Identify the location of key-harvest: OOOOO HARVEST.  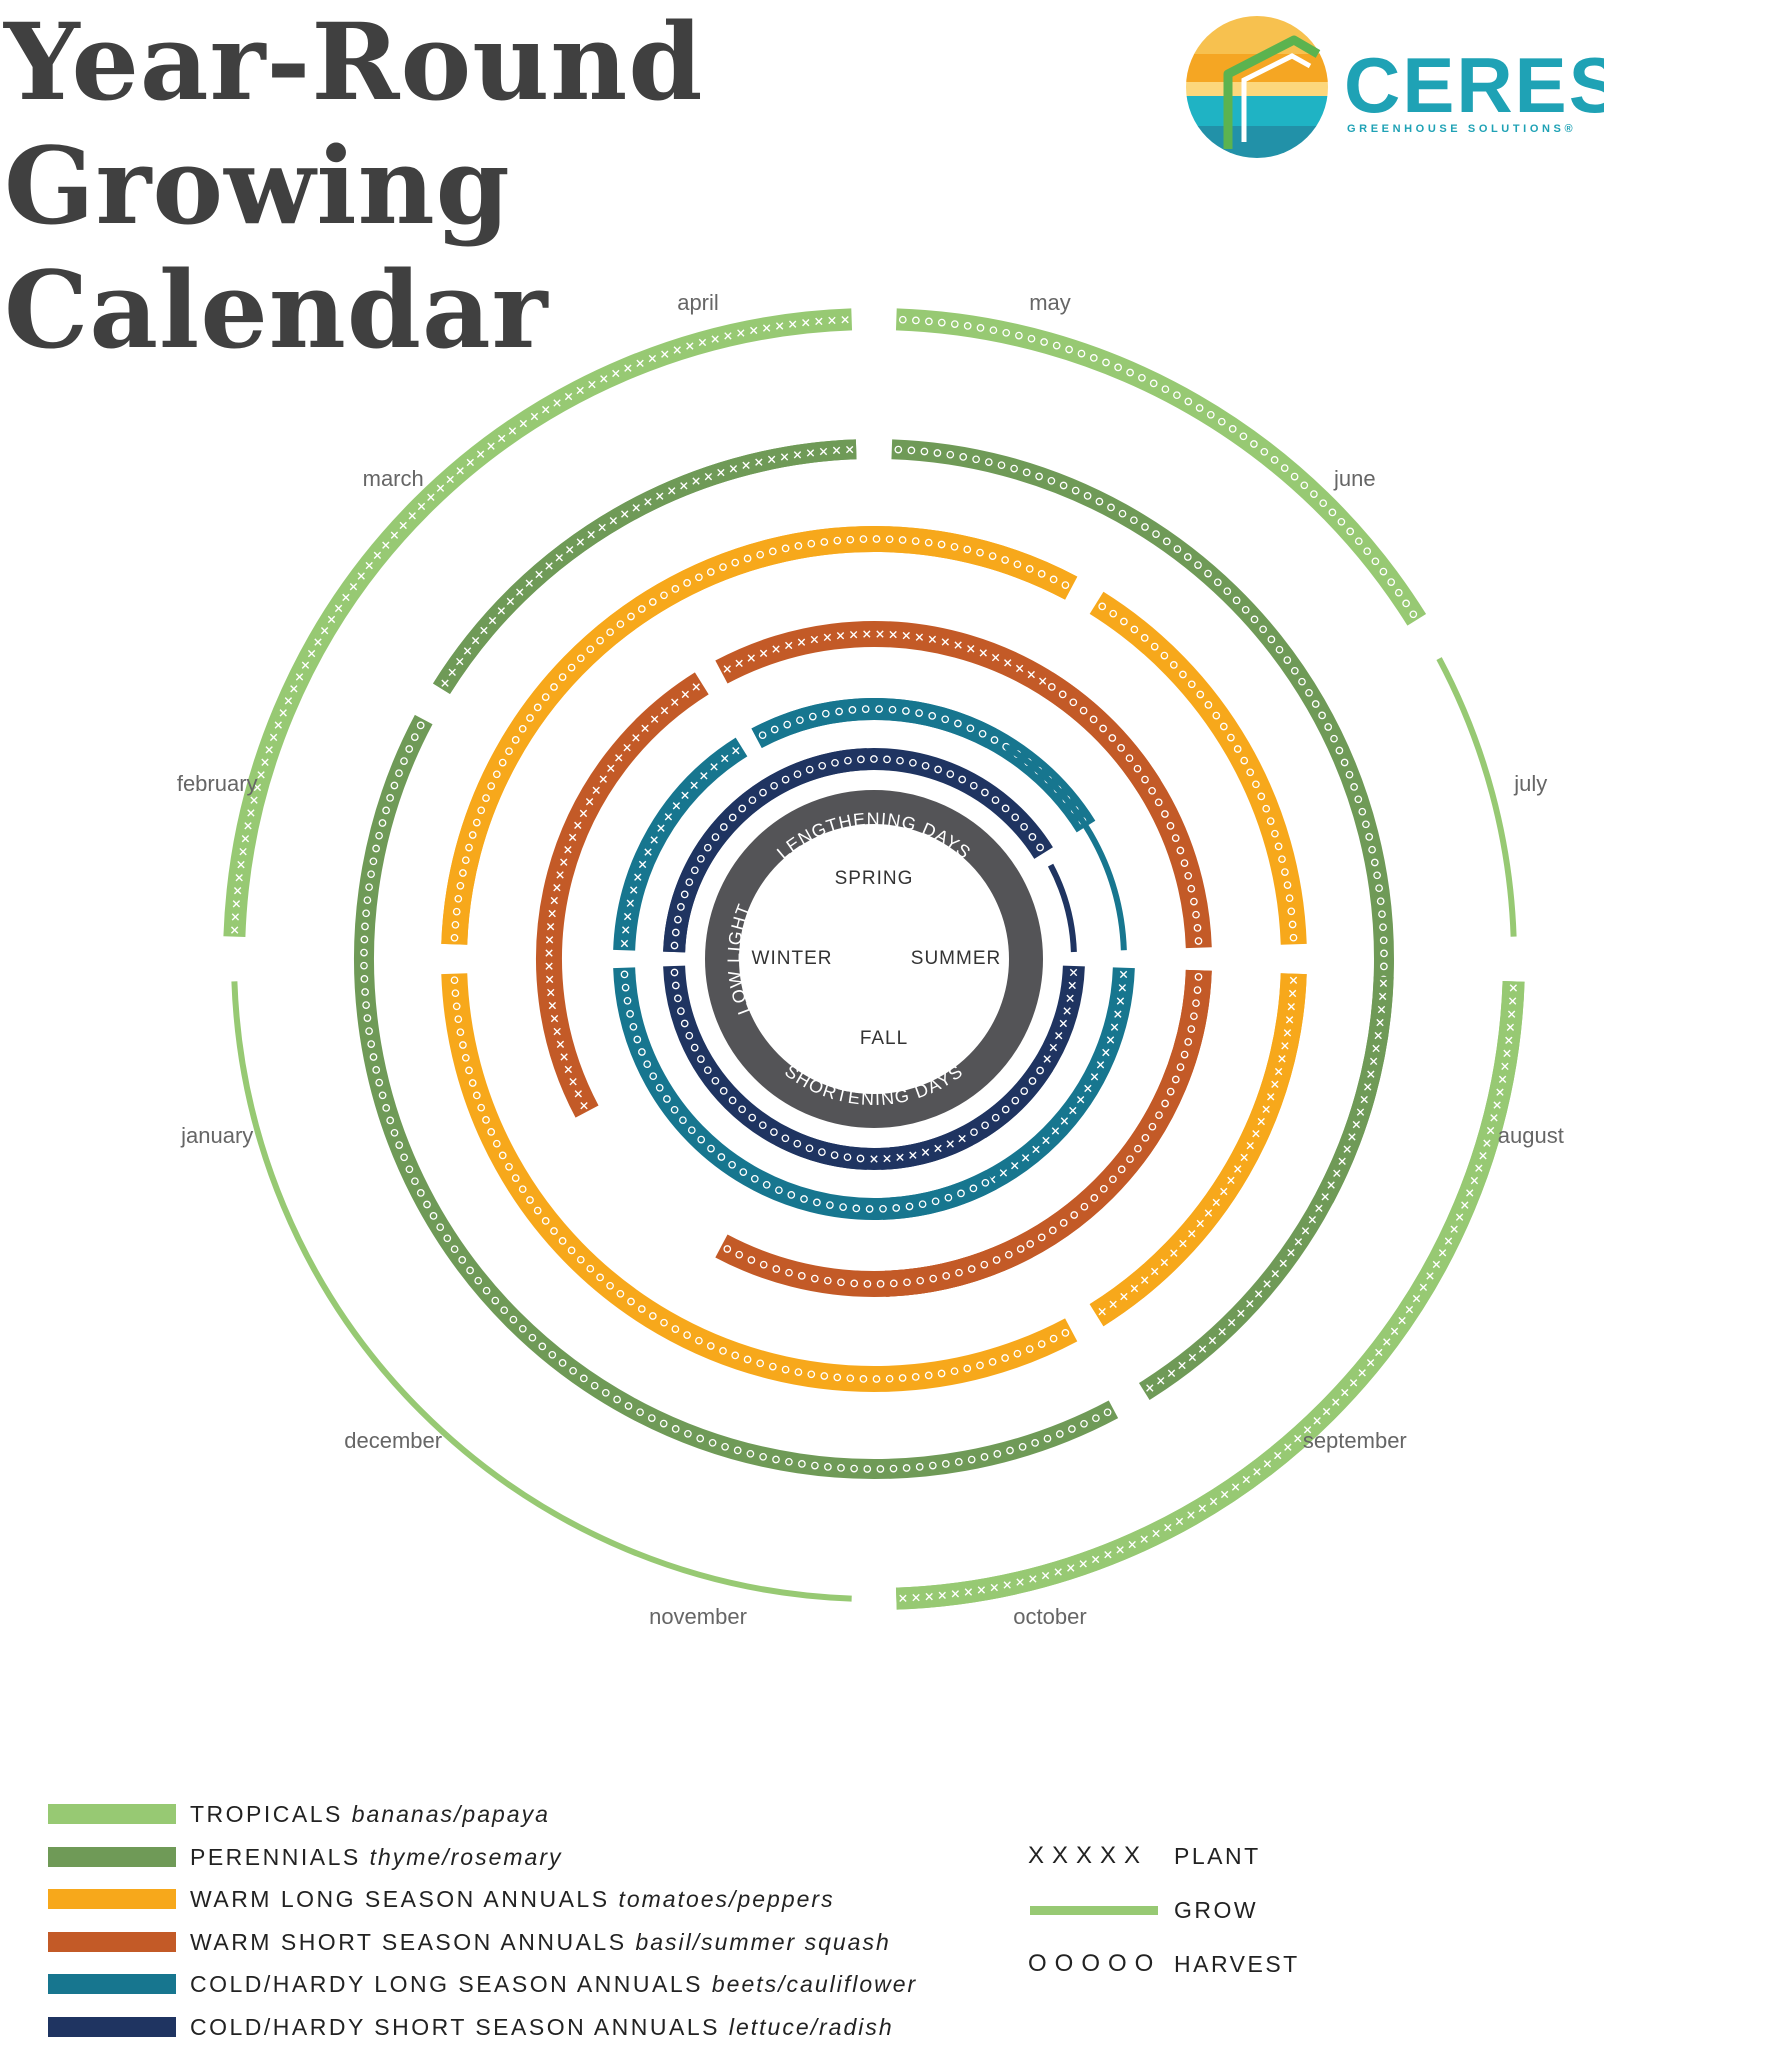
(1228, 1964).